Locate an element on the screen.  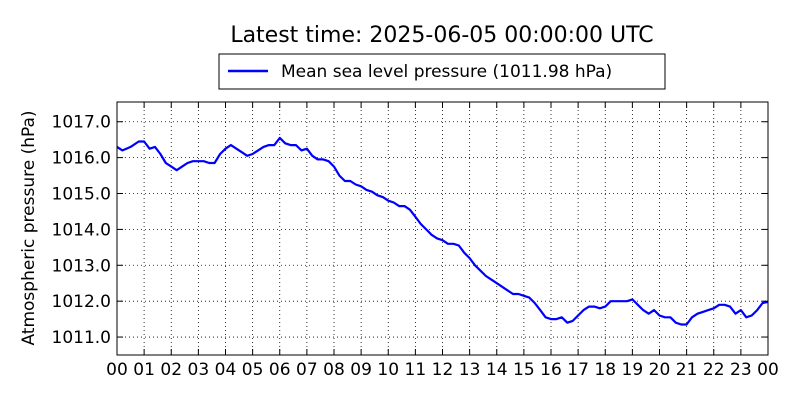
x-tick-label: 19 is located at coordinates (633, 370).